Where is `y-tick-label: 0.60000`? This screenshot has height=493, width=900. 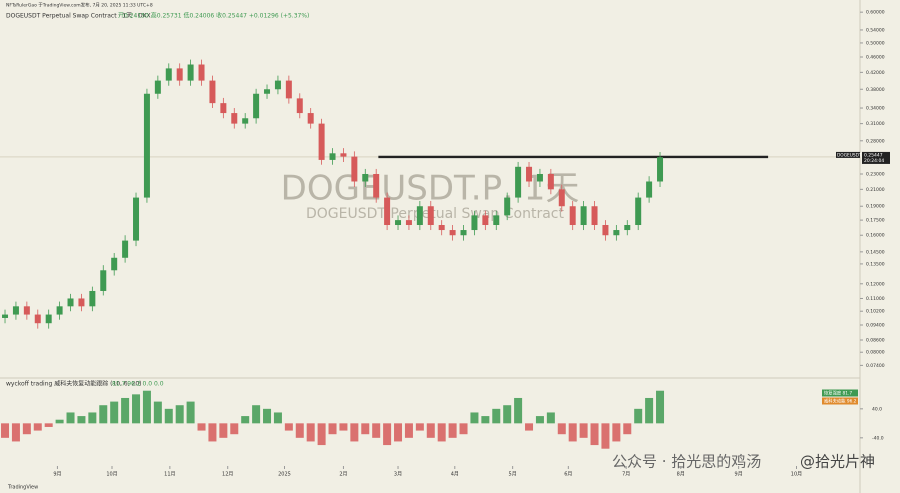 y-tick-label: 0.60000 is located at coordinates (875, 13).